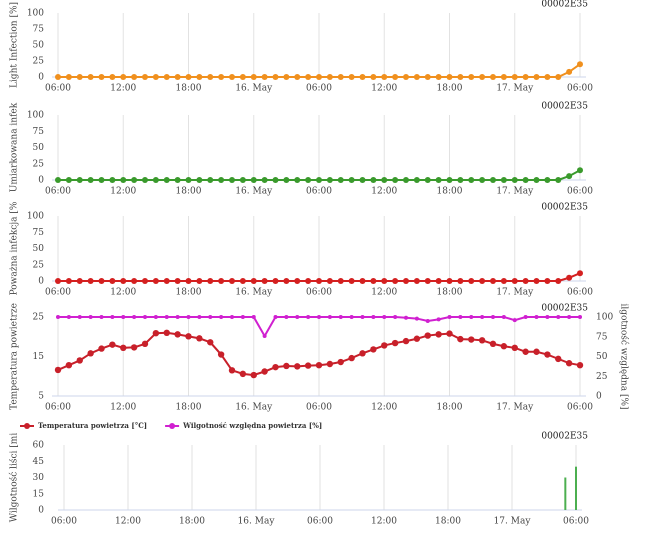 The width and height of the screenshot is (650, 533). Describe the element at coordinates (39, 46) in the screenshot. I see `y-tick-label: 50` at that location.